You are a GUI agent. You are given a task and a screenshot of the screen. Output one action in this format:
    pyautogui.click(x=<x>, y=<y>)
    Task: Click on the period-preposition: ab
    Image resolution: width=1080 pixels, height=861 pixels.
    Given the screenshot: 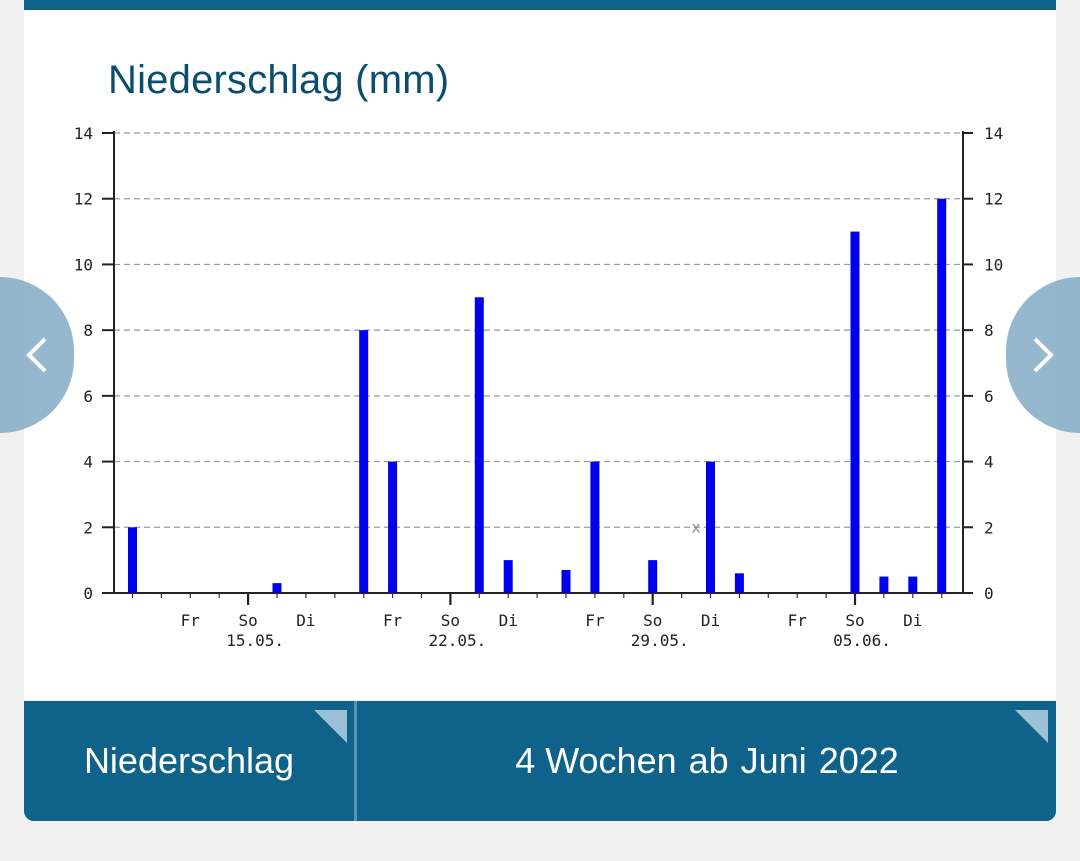 What is the action you would take?
    pyautogui.click(x=708, y=760)
    